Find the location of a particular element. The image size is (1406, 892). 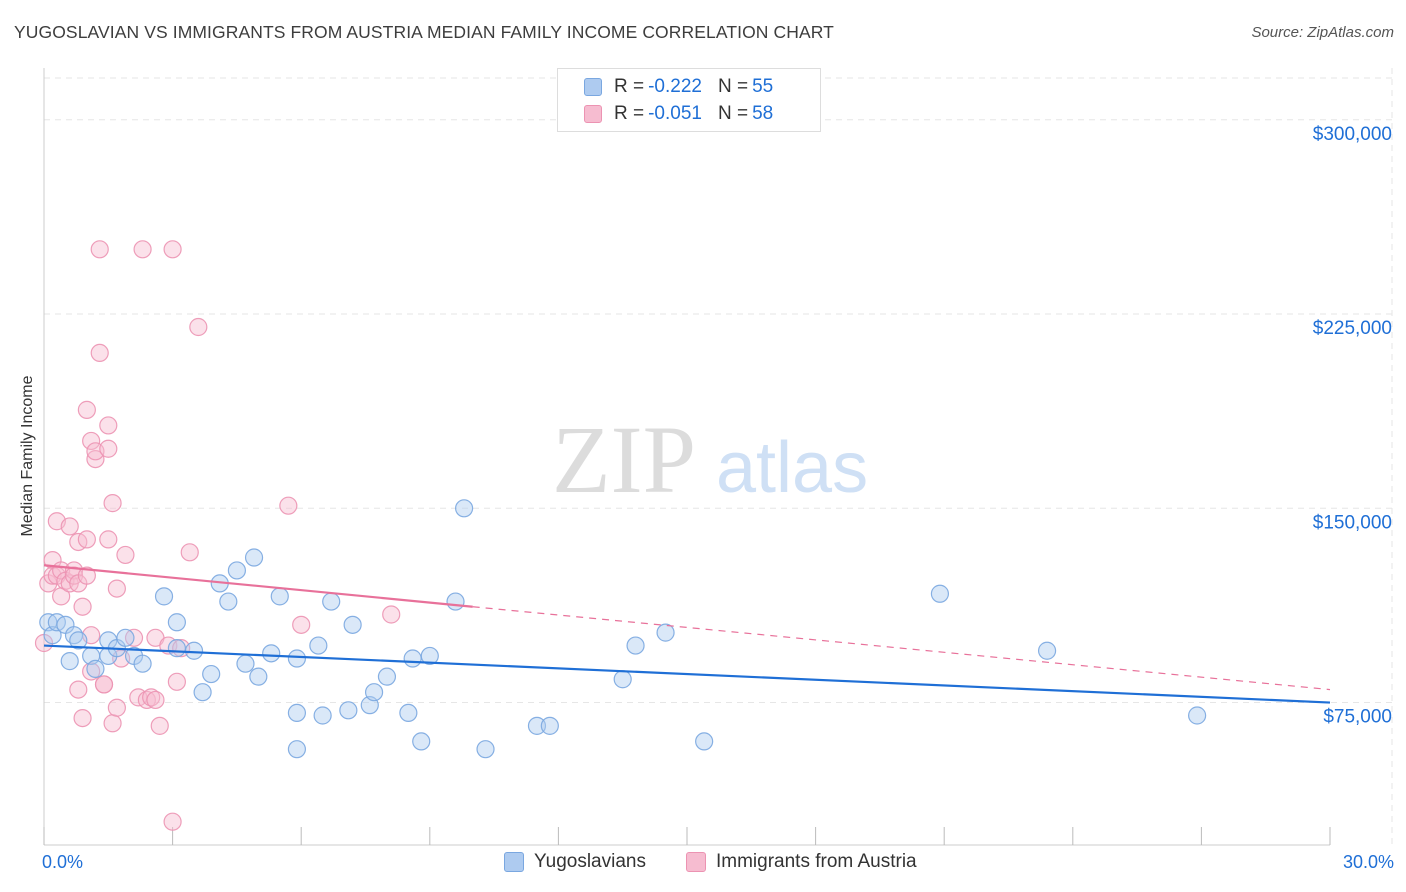

legend-label: Immigrants from Austria is located at coordinates (816, 861).